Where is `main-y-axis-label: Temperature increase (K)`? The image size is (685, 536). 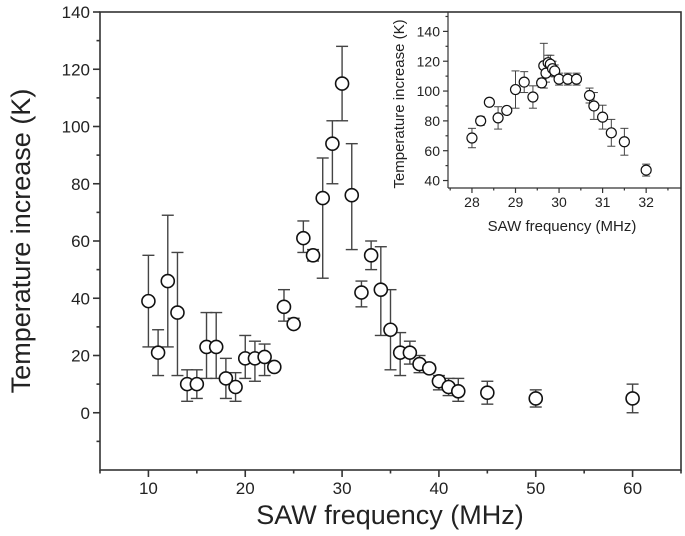
main-y-axis-label: Temperature increase (K) is located at coordinates (21, 241).